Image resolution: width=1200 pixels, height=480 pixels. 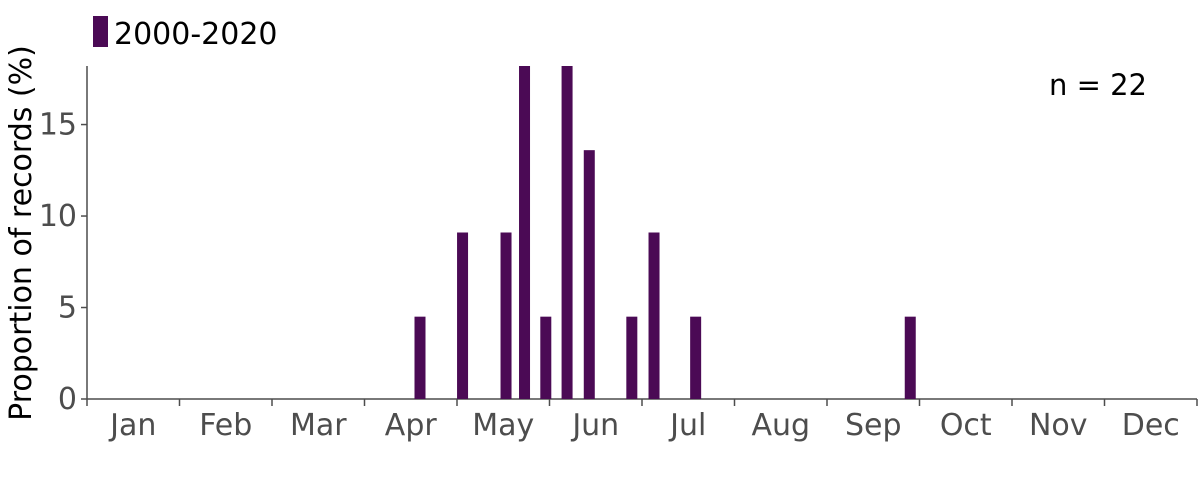 What do you see at coordinates (687, 425) in the screenshot?
I see `x-tick-label: Jul` at bounding box center [687, 425].